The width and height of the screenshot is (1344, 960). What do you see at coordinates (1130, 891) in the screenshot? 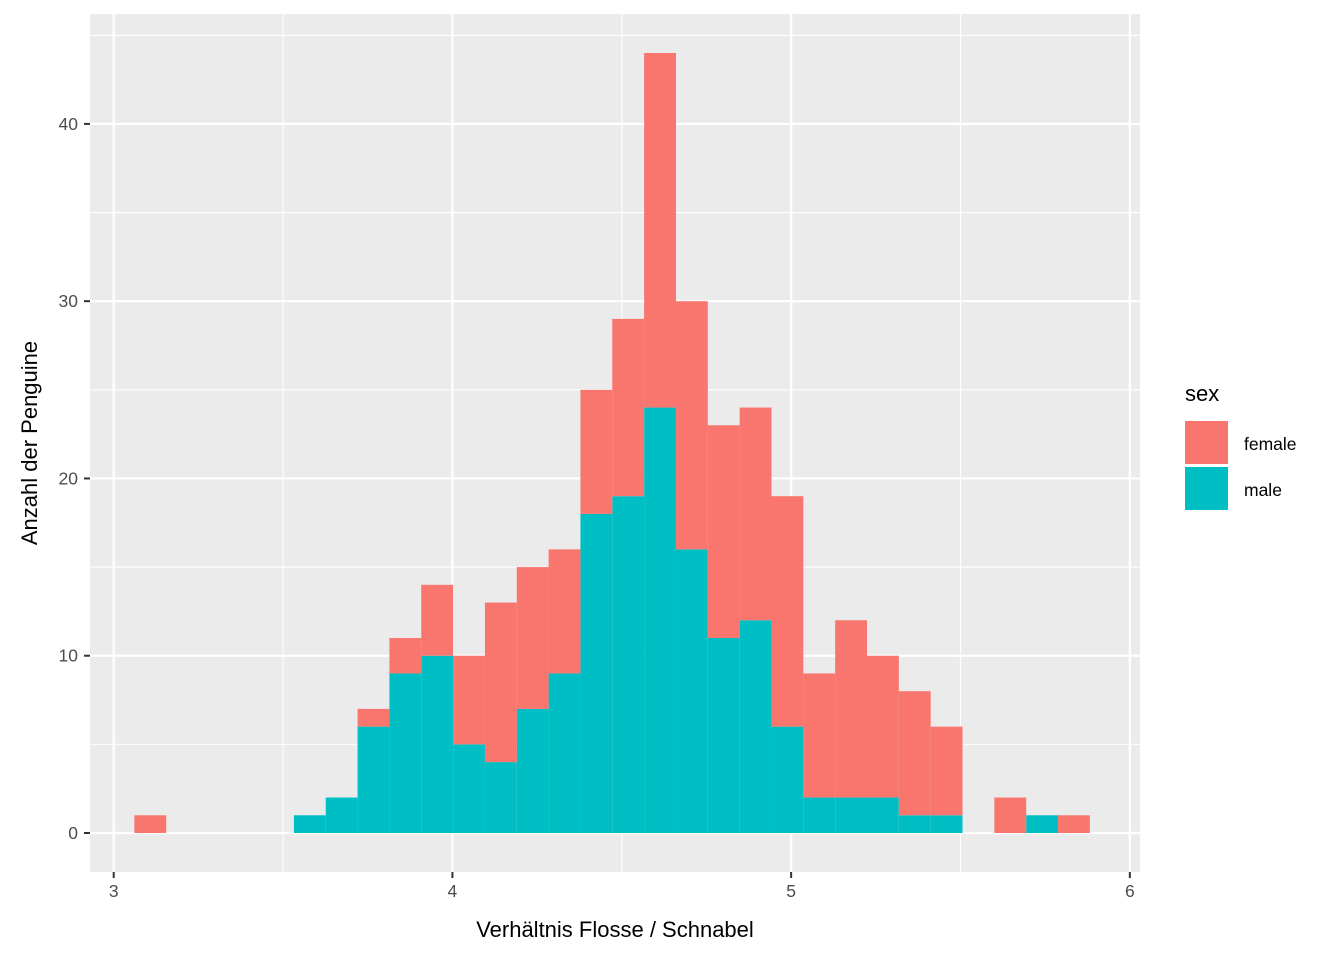
I see `x-tick-label: 6` at bounding box center [1130, 891].